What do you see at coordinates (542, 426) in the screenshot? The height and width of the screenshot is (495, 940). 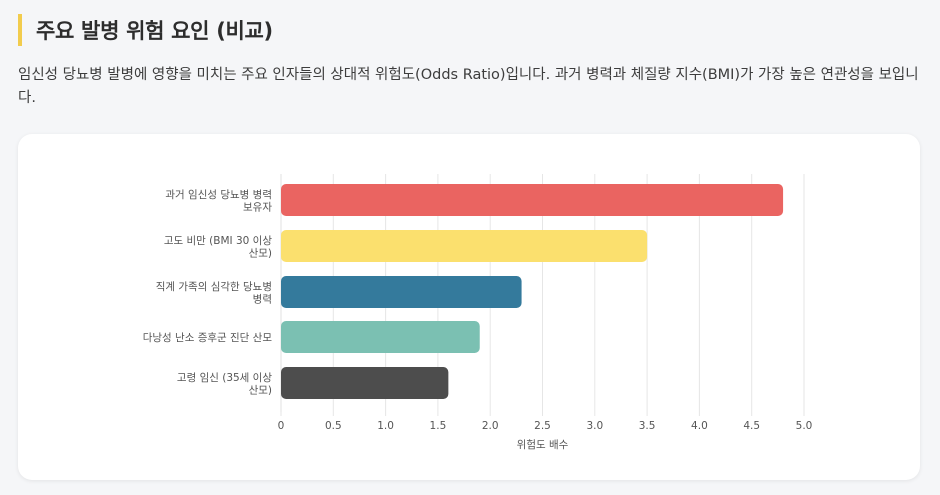 I see `x-tick-label: 2.5` at bounding box center [542, 426].